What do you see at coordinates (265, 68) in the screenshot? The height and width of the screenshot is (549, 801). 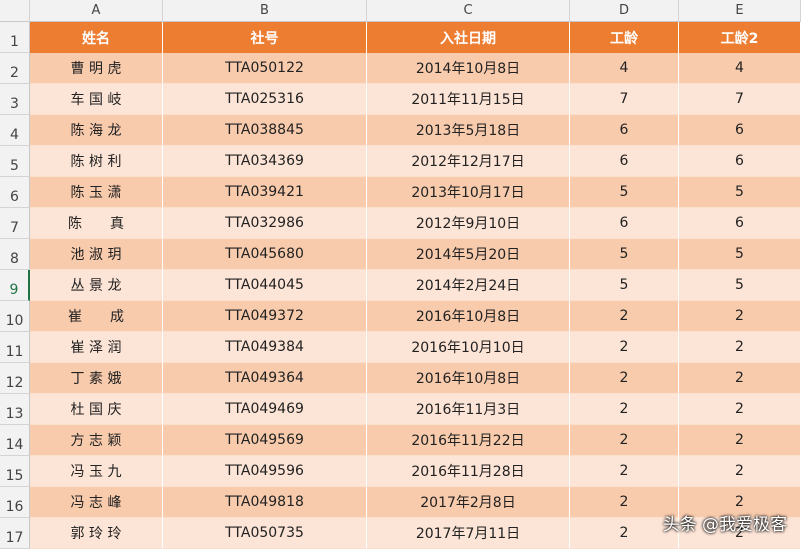 I see `table-cell: TTA050122` at bounding box center [265, 68].